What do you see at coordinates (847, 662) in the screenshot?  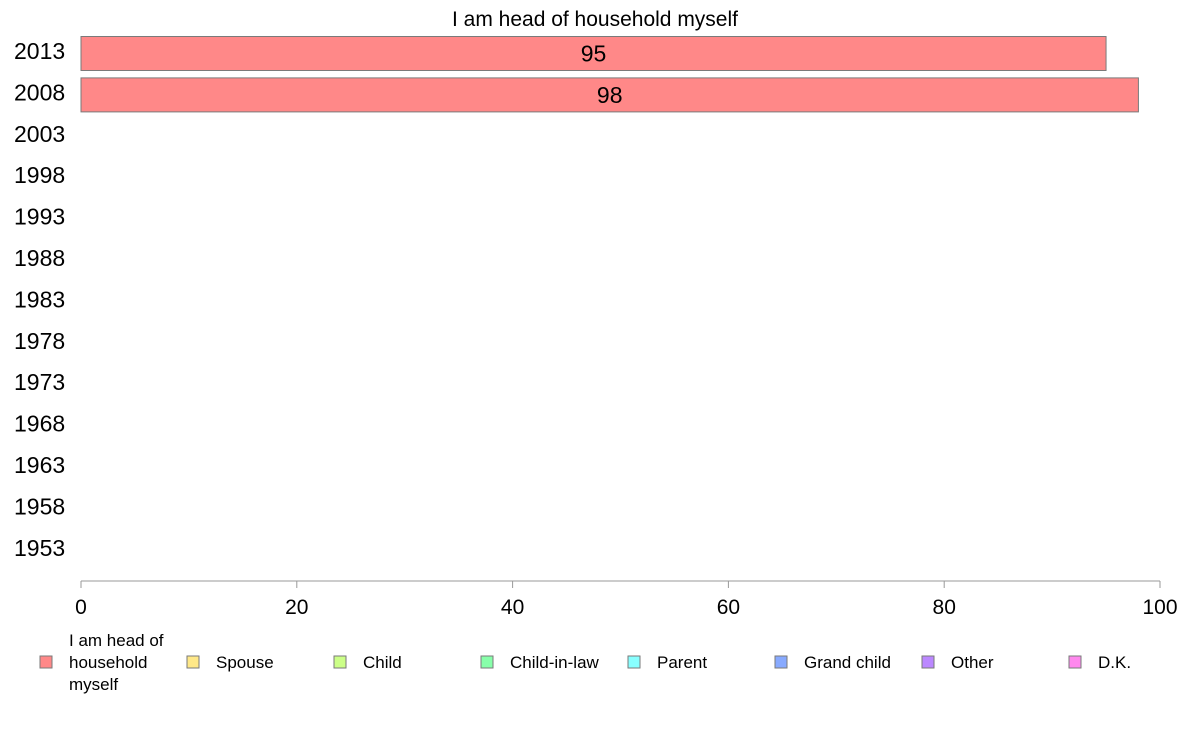 I see `legend-label: Grand child` at bounding box center [847, 662].